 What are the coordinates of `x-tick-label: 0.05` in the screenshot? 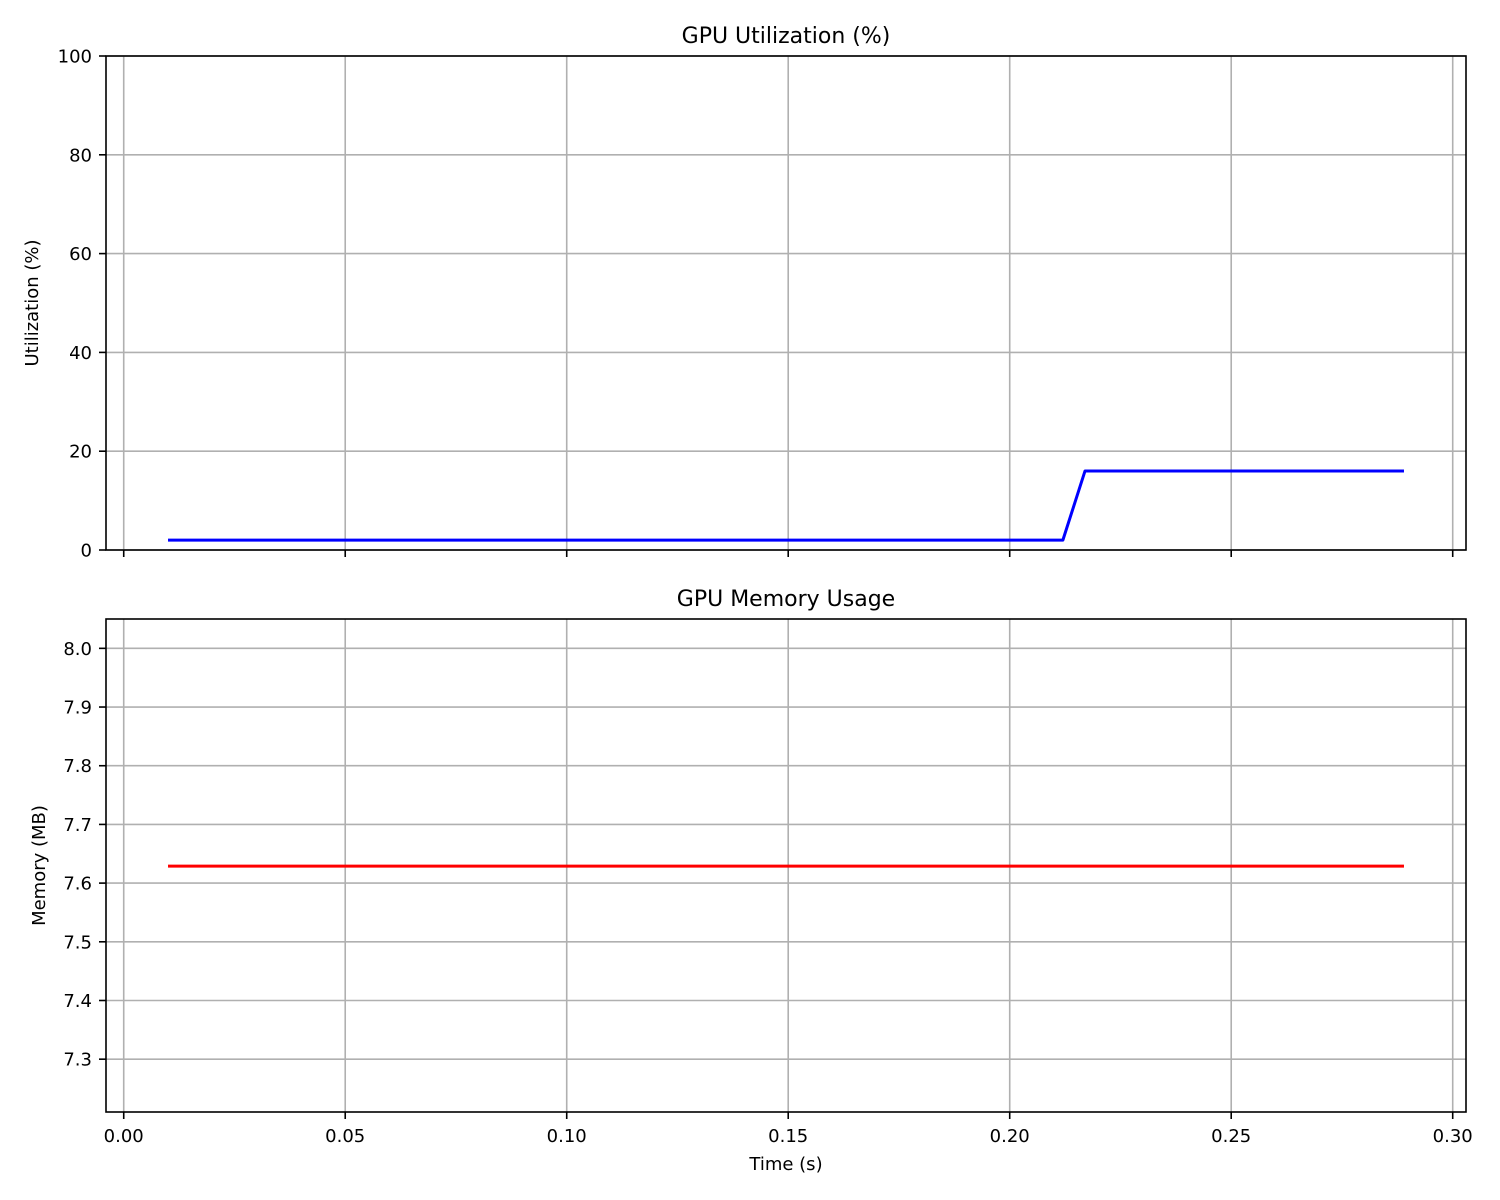 It's located at (345, 1136).